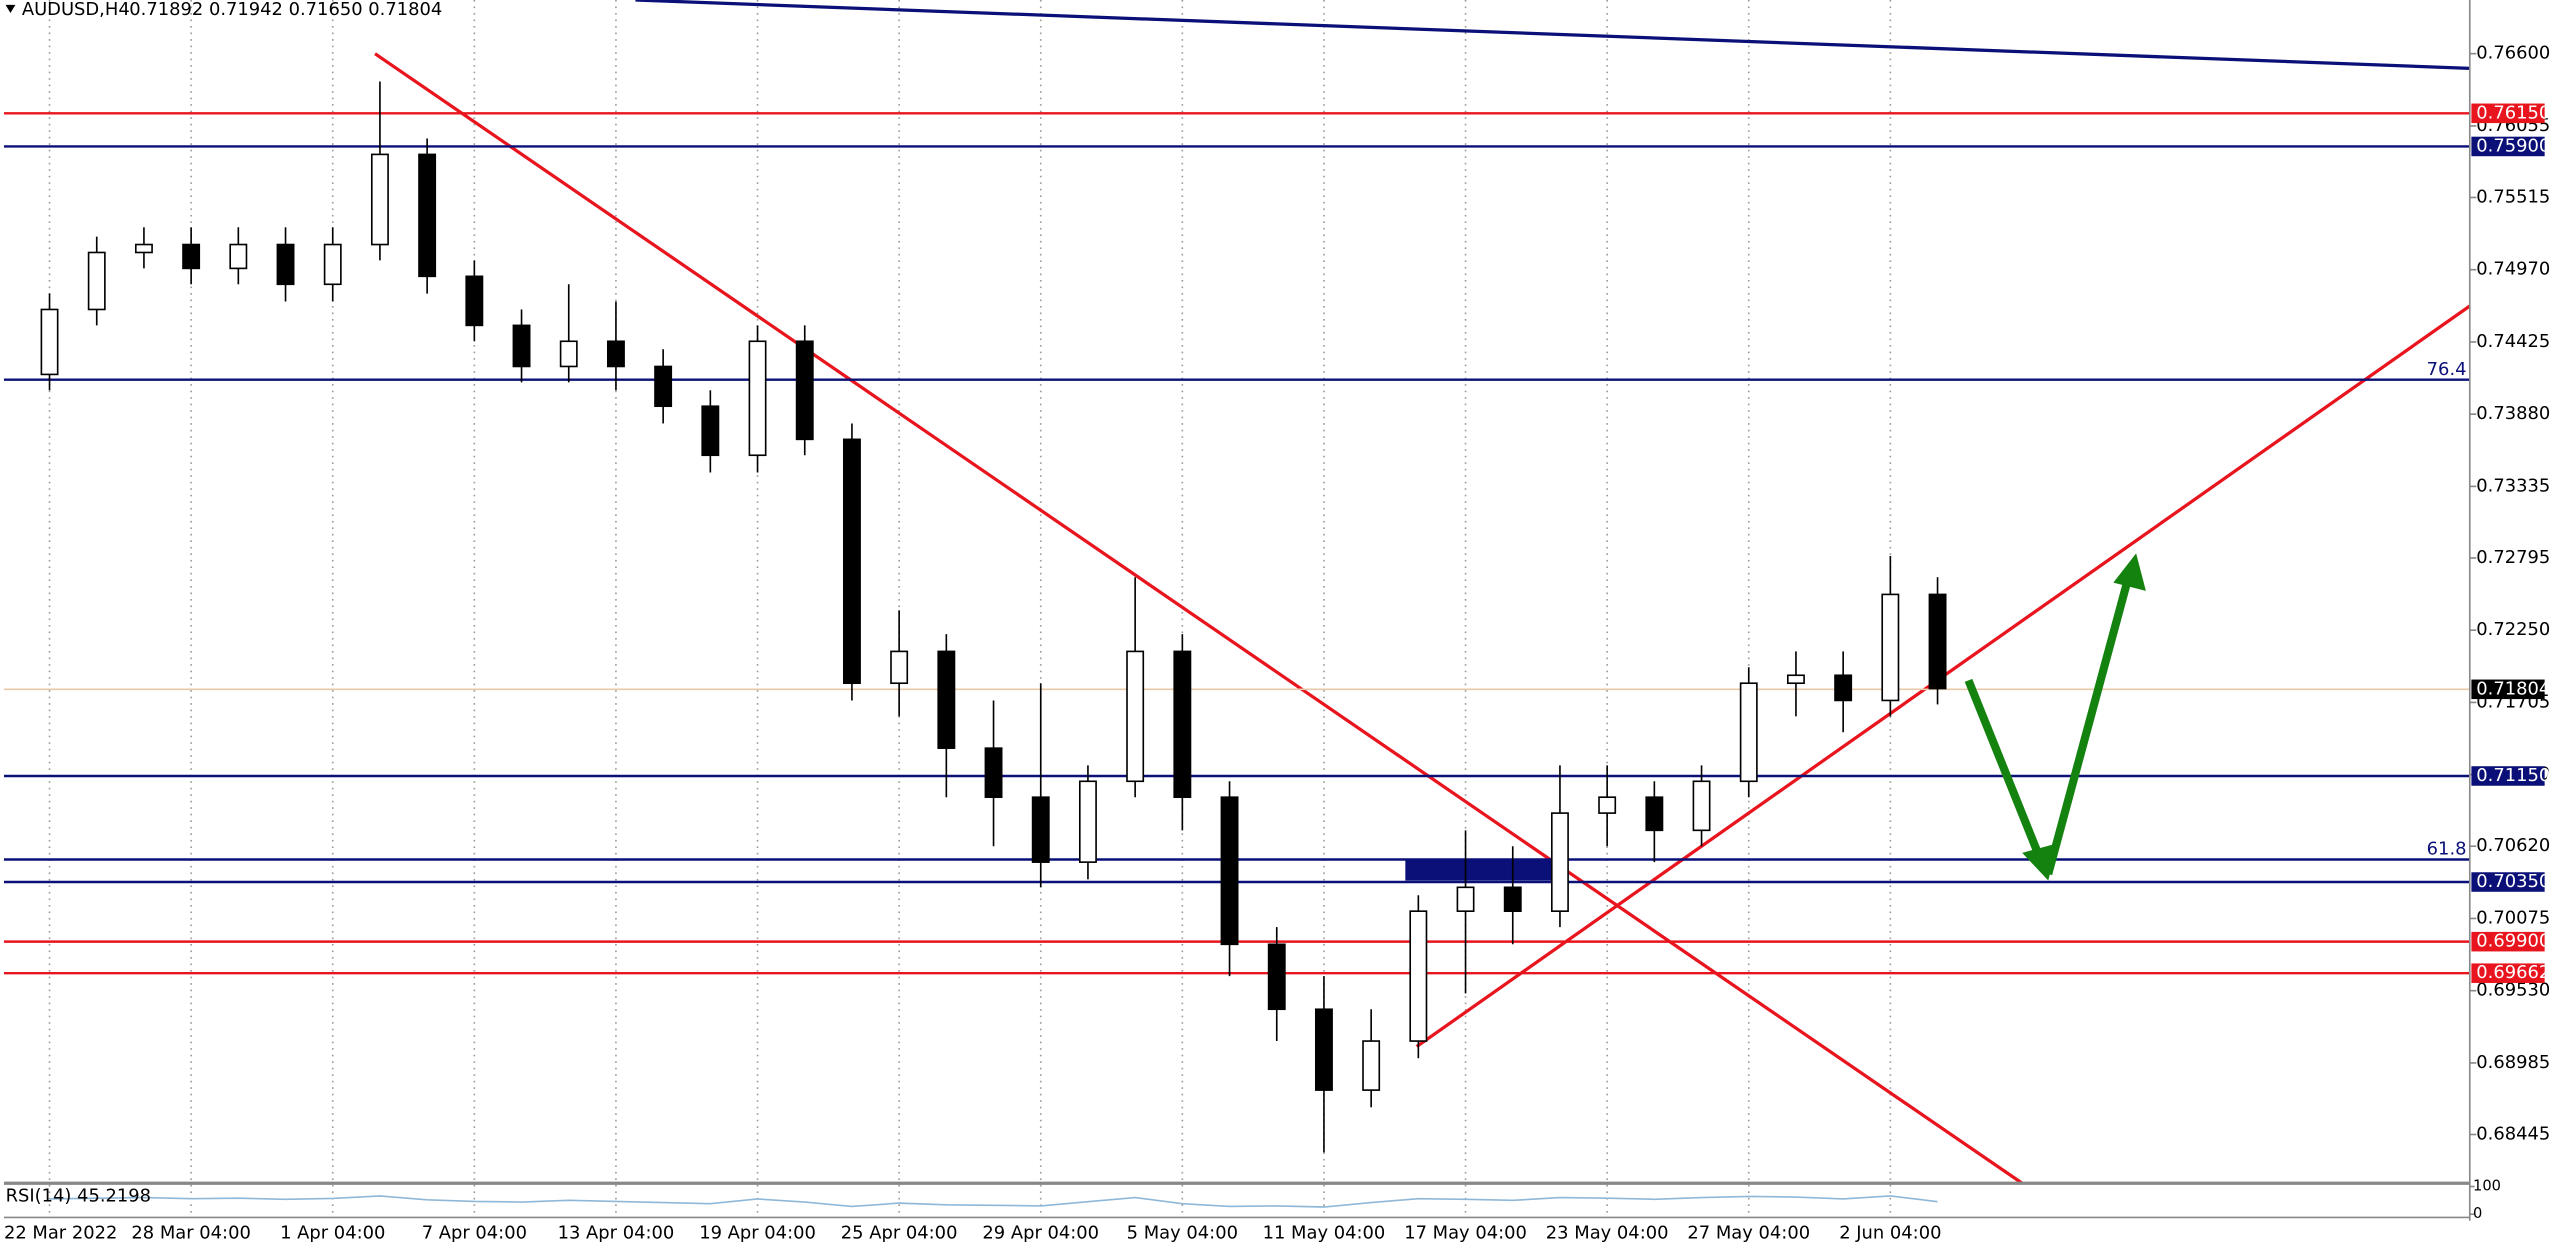 This screenshot has width=2560, height=1250. What do you see at coordinates (2513, 688) in the screenshot?
I see `price-tag-label: 0.71804` at bounding box center [2513, 688].